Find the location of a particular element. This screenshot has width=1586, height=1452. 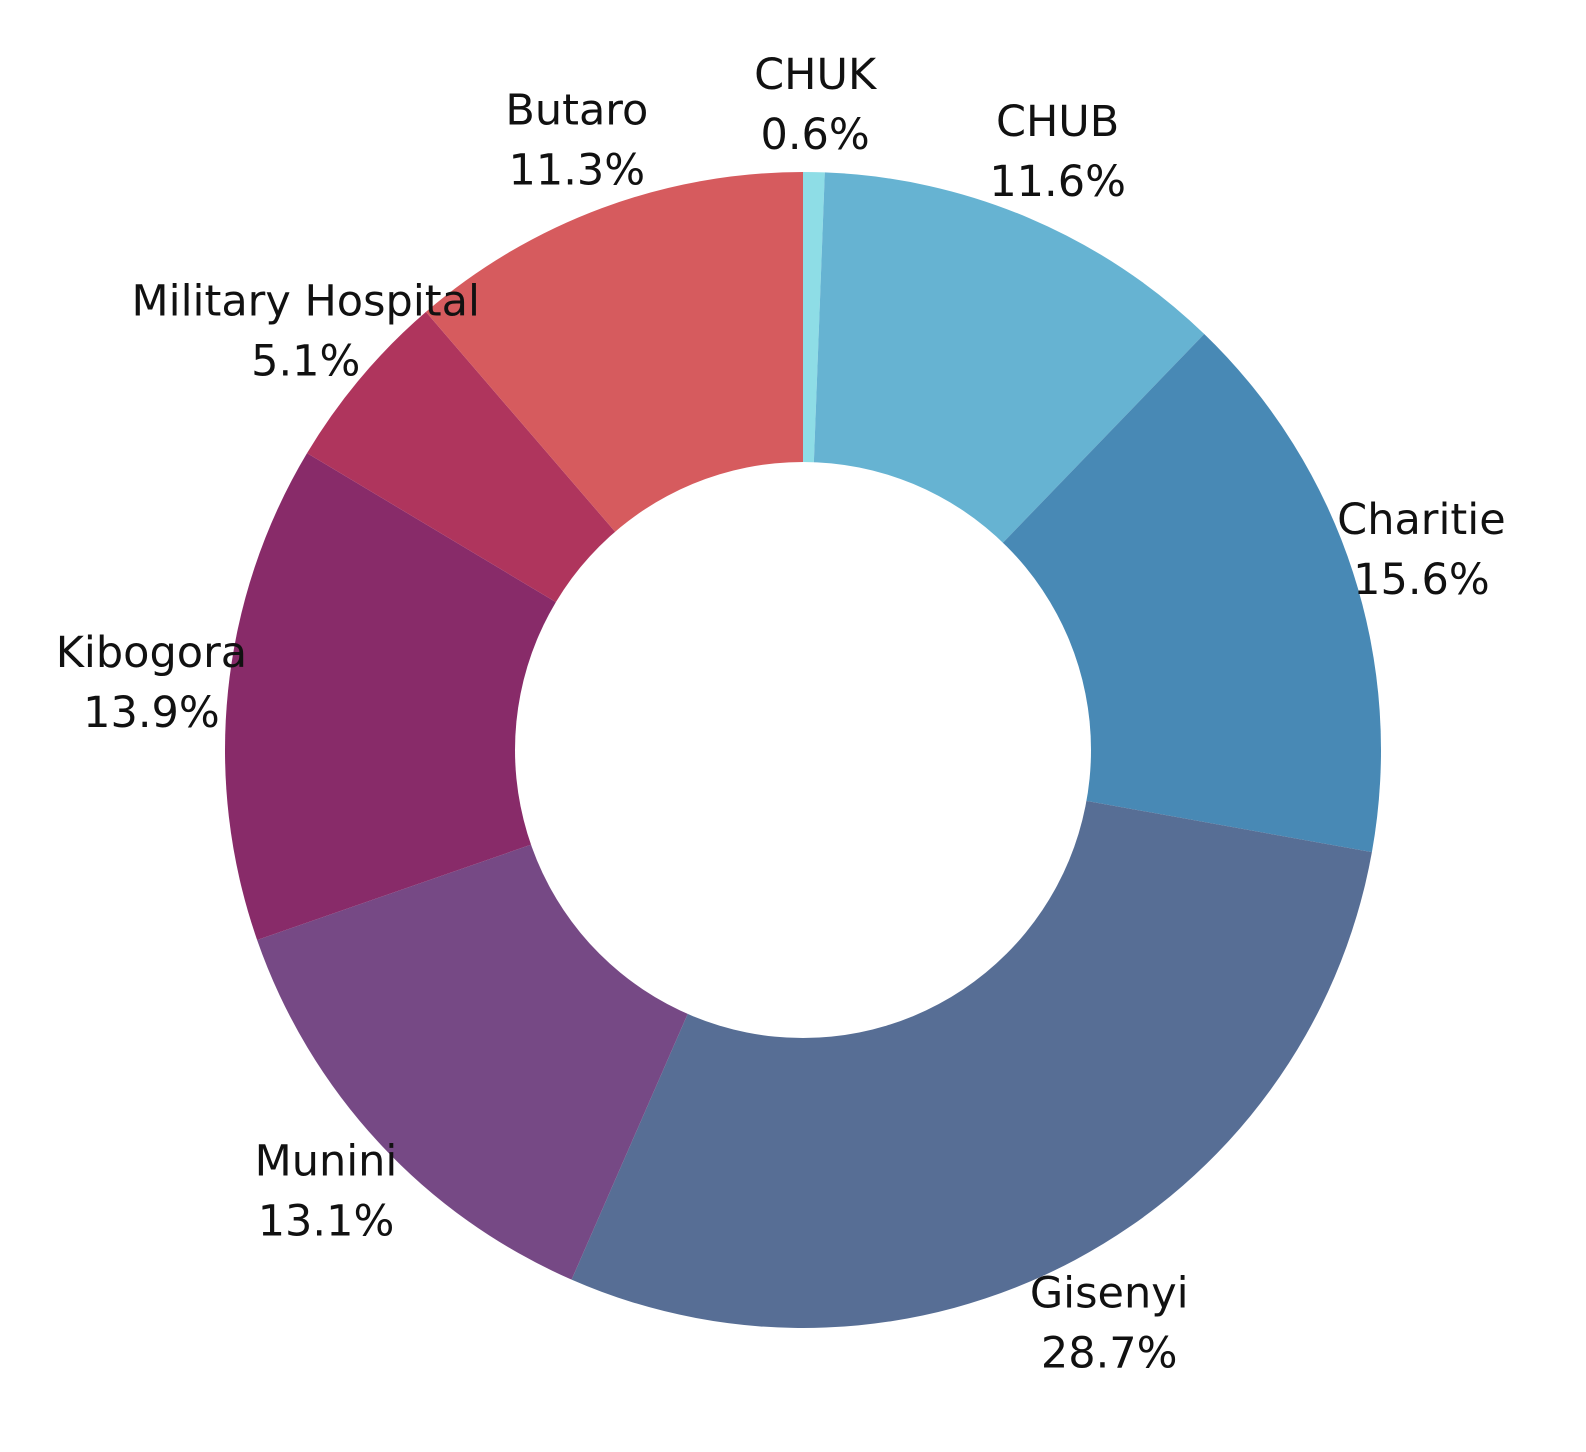

slice-name-charitie: Charitie is located at coordinates (1421, 520).